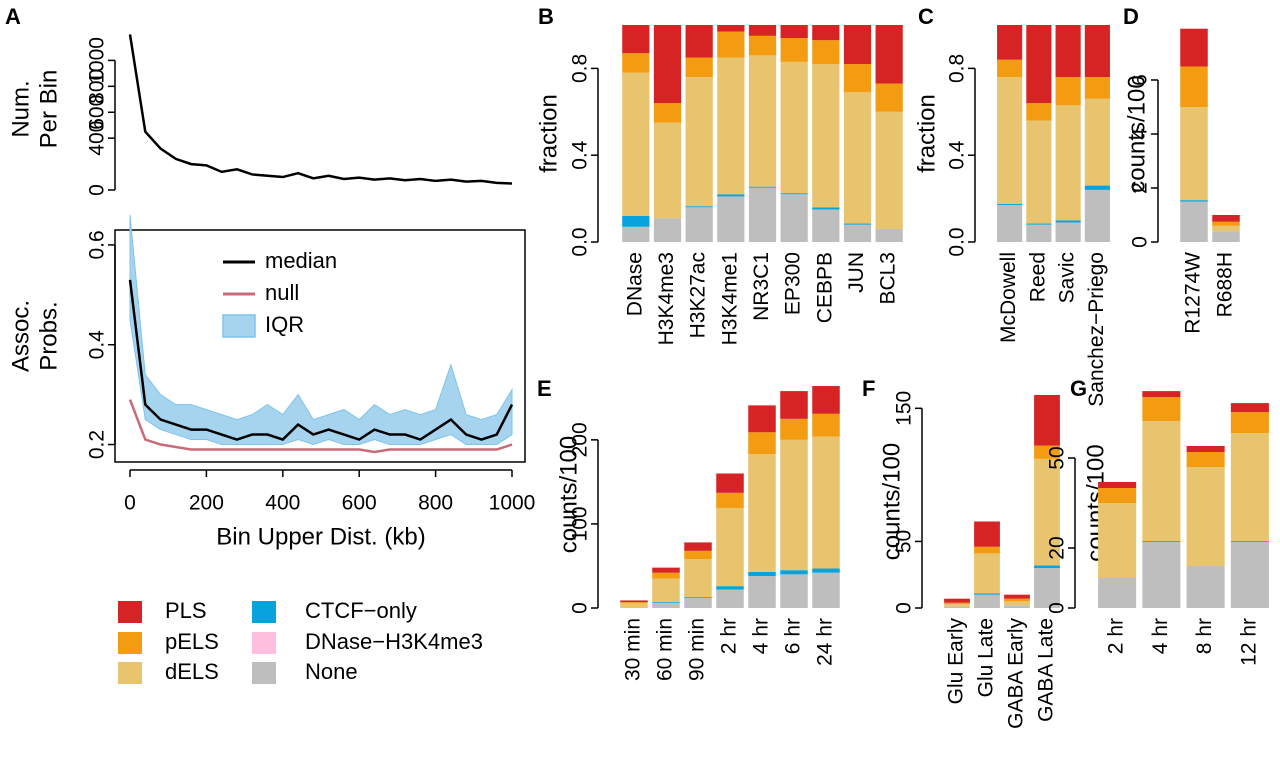 This screenshot has width=1280, height=758. Describe the element at coordinates (957, 68) in the screenshot. I see `y-tick-label: 0.8` at that location.